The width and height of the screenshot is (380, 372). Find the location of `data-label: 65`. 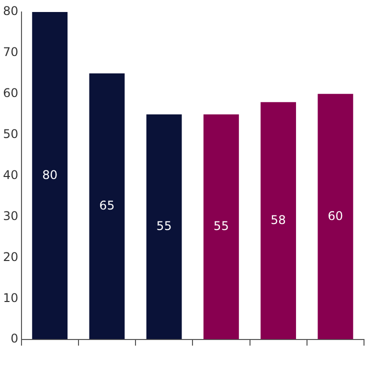

data-label: 65 is located at coordinates (107, 205).